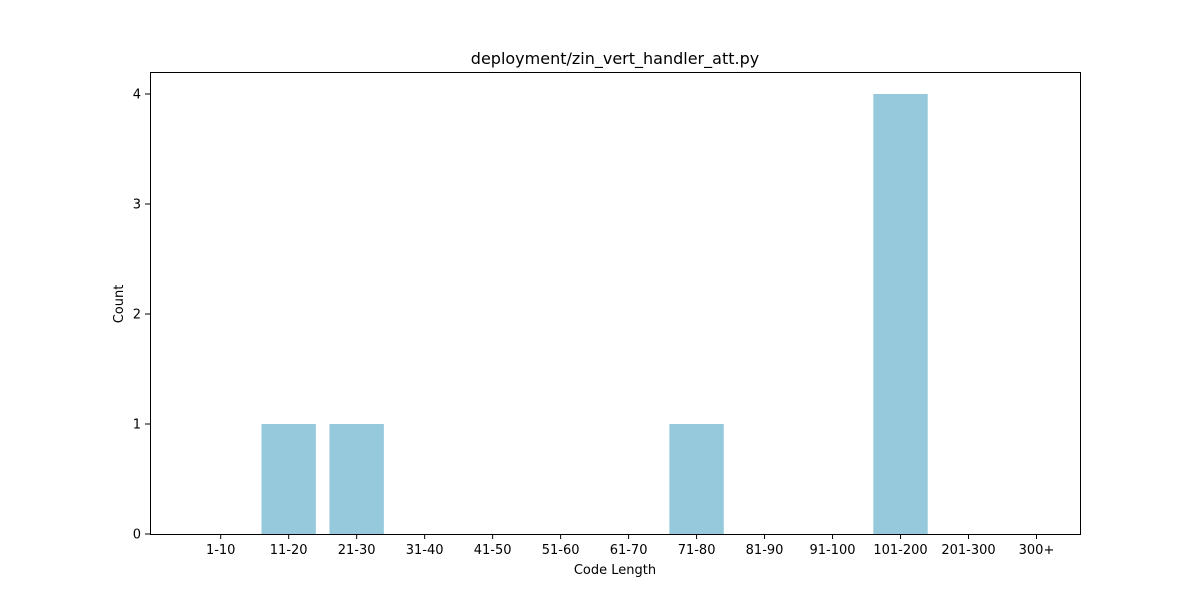  I want to click on y-tick-label: 1, so click(137, 425).